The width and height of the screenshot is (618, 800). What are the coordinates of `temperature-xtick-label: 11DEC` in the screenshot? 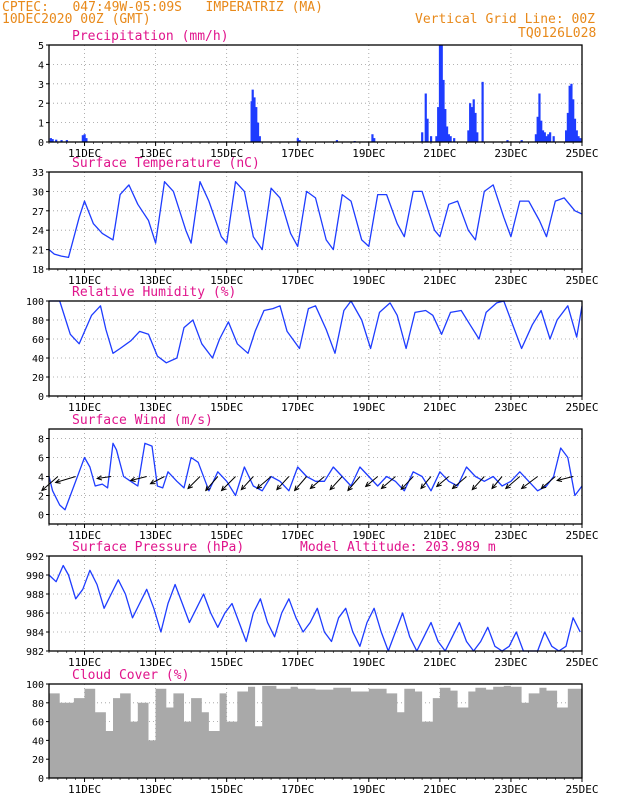 It's located at (84, 280).